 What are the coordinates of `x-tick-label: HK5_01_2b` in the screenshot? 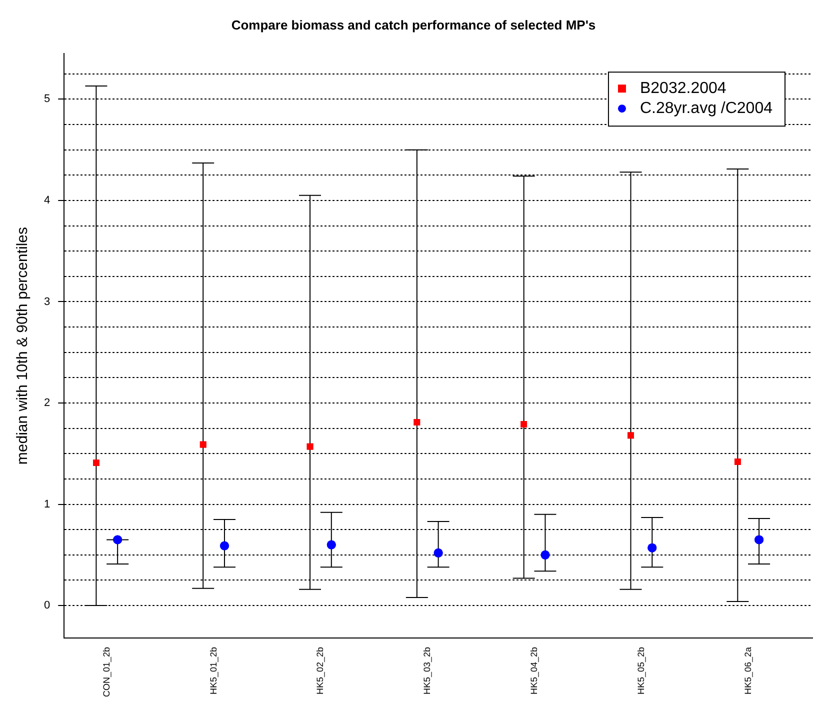 It's located at (213, 670).